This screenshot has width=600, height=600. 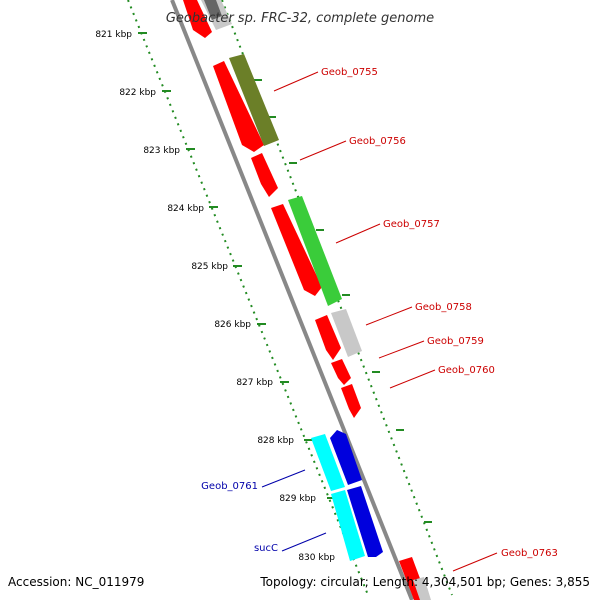 I want to click on gene-label-geob-0756: Geob_0756, so click(x=377, y=141).